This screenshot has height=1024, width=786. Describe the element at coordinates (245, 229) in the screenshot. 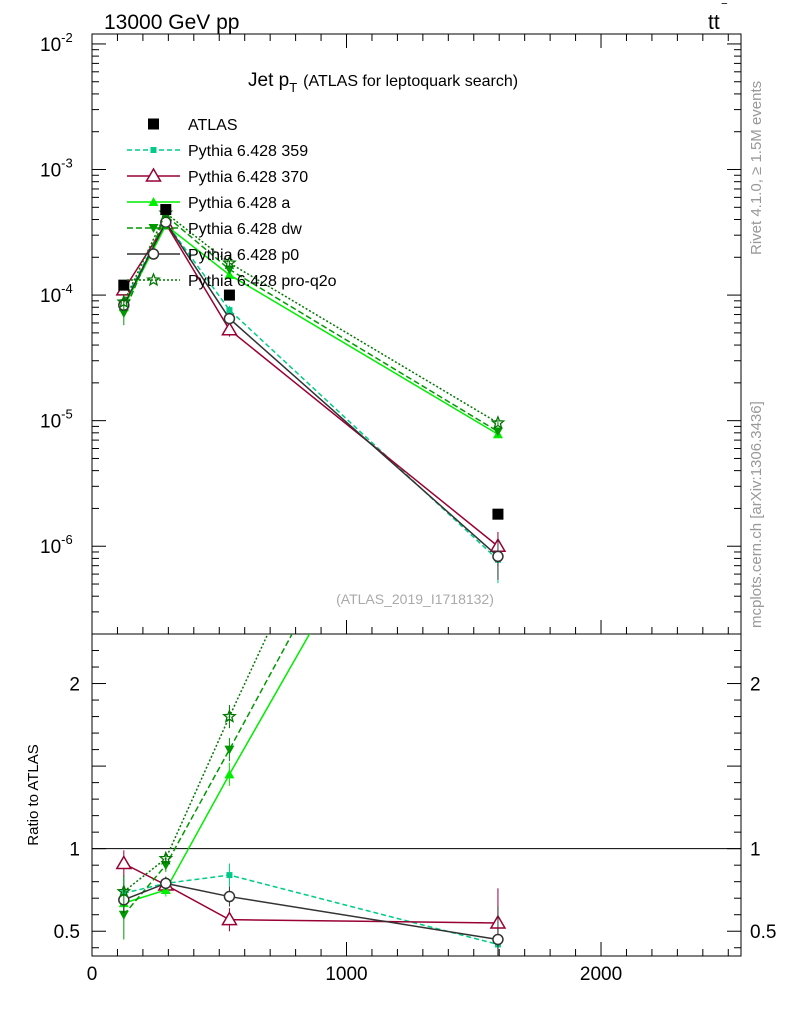

I see `legend-label-3: Pythia 6.428 dw` at that location.